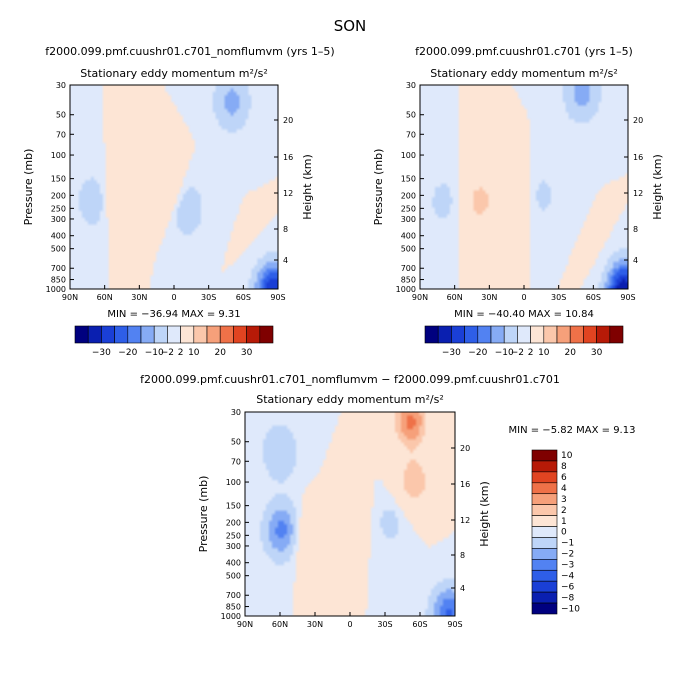  I want to click on y-tick-label: 100, so click(233, 482).